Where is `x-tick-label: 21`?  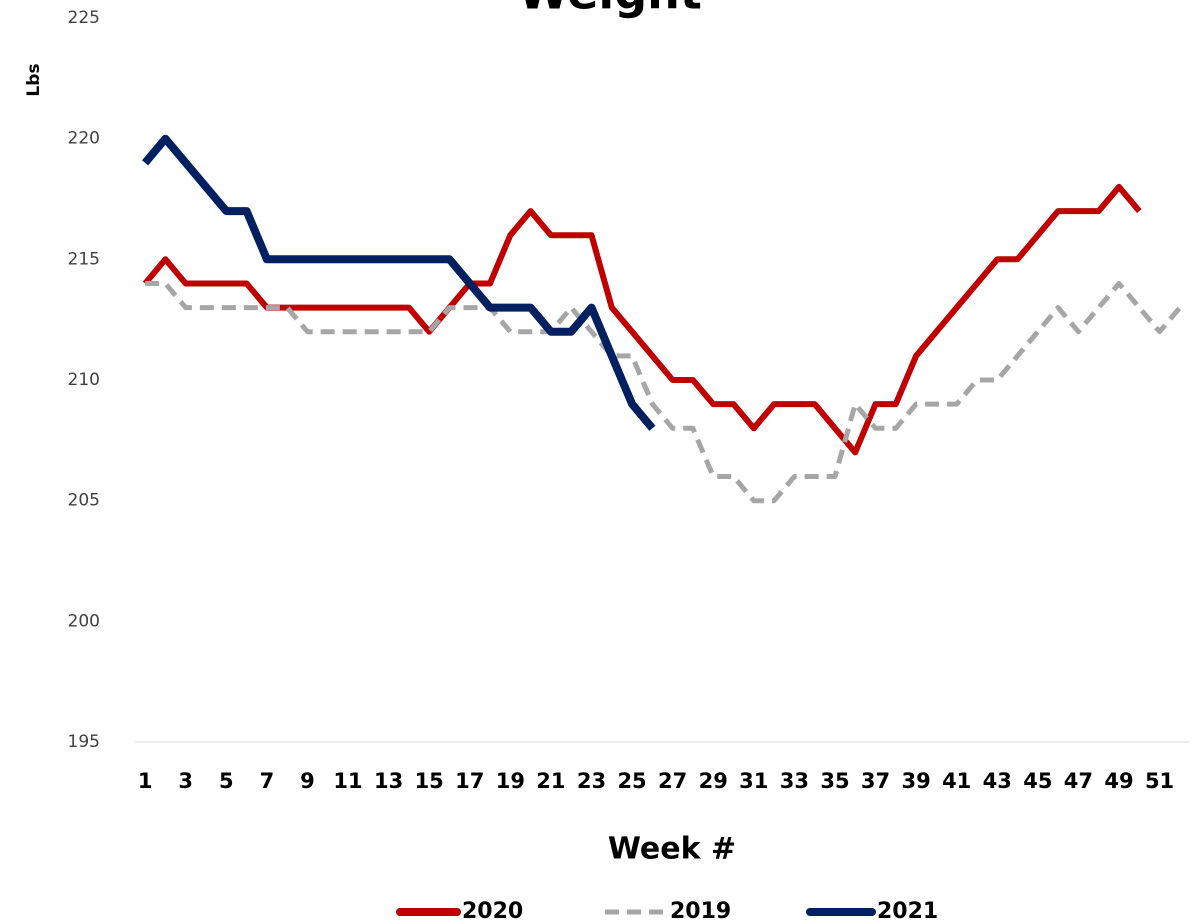 x-tick-label: 21 is located at coordinates (550, 781).